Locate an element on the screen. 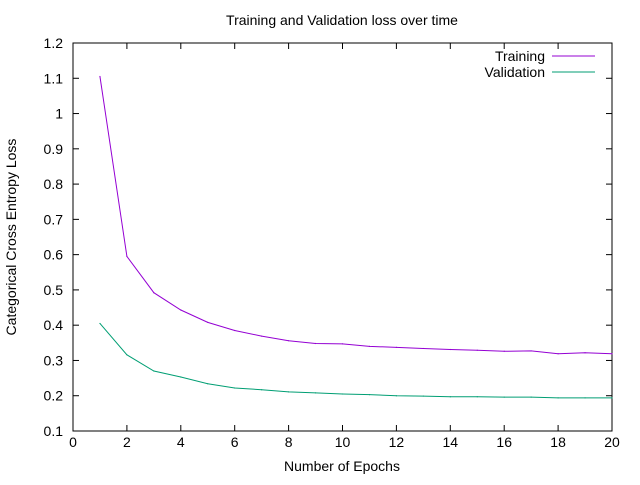  y-axis-label: Categorical Cross Entropy Loss is located at coordinates (11, 237).